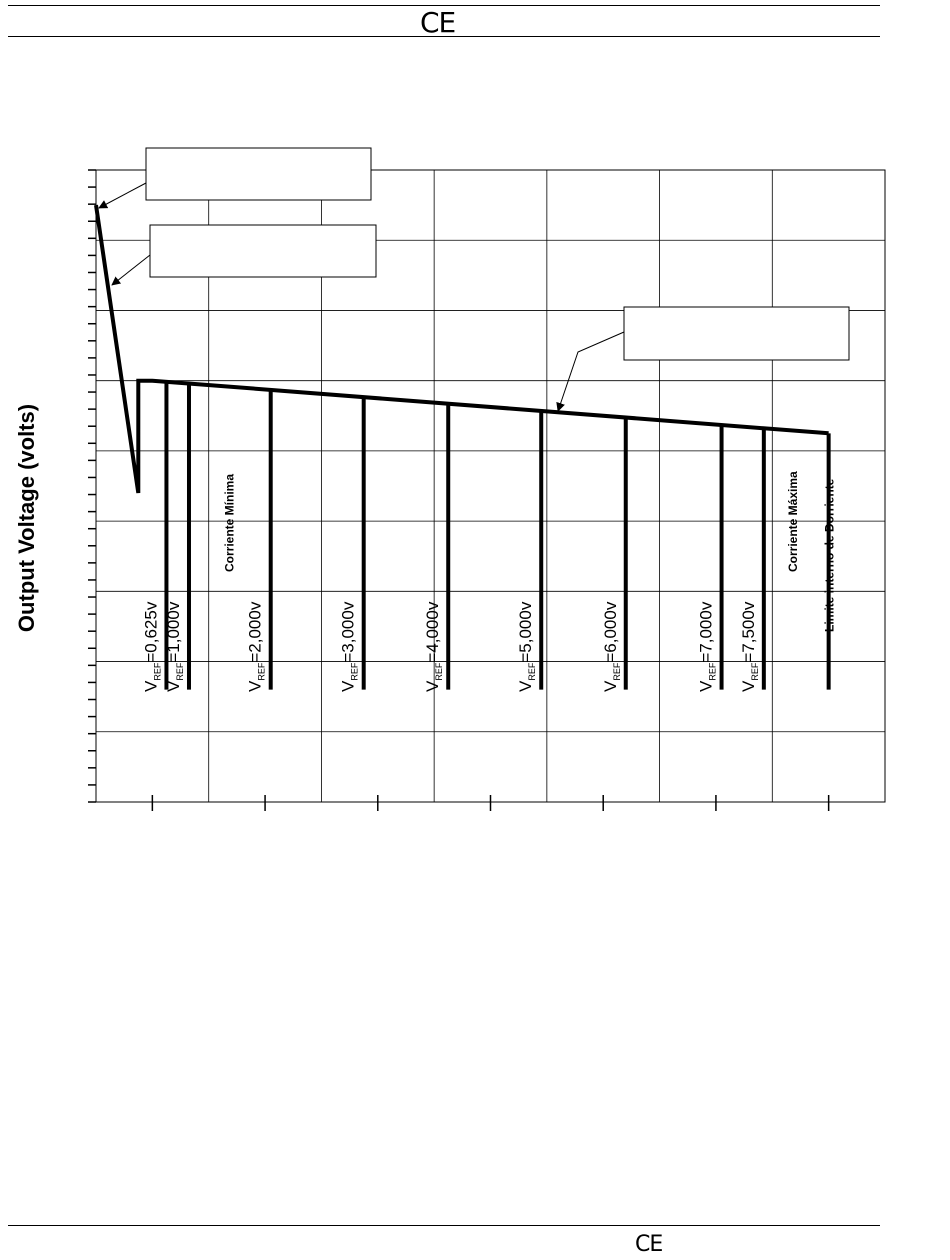  What do you see at coordinates (649, 1244) in the screenshot?
I see `footer-ce-mark: CE` at bounding box center [649, 1244].